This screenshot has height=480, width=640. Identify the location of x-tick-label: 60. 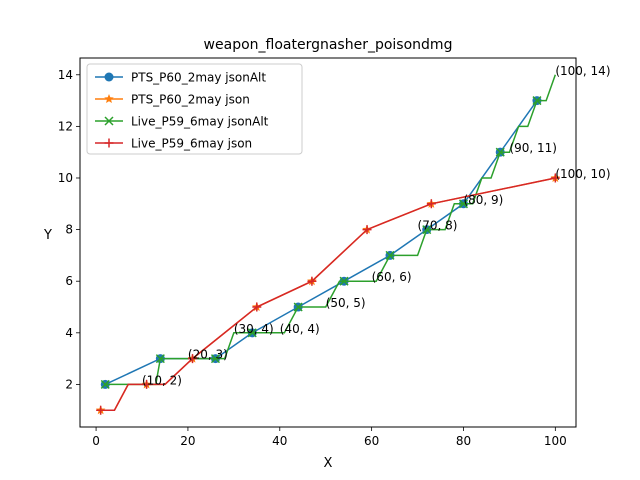
(371, 441).